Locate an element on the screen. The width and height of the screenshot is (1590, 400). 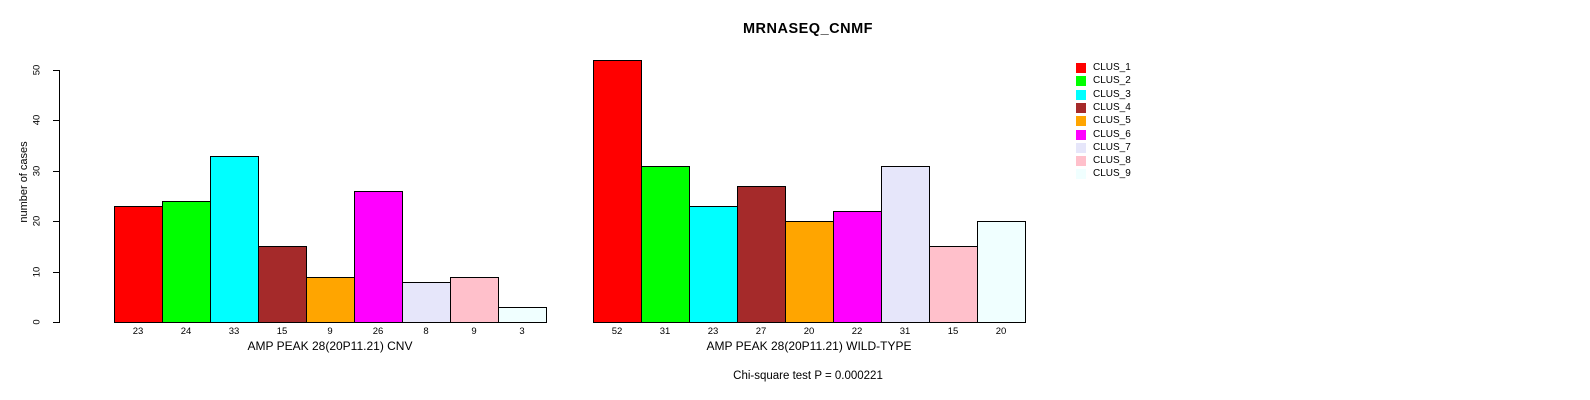
legend-label: CLUS_7 is located at coordinates (1112, 147).